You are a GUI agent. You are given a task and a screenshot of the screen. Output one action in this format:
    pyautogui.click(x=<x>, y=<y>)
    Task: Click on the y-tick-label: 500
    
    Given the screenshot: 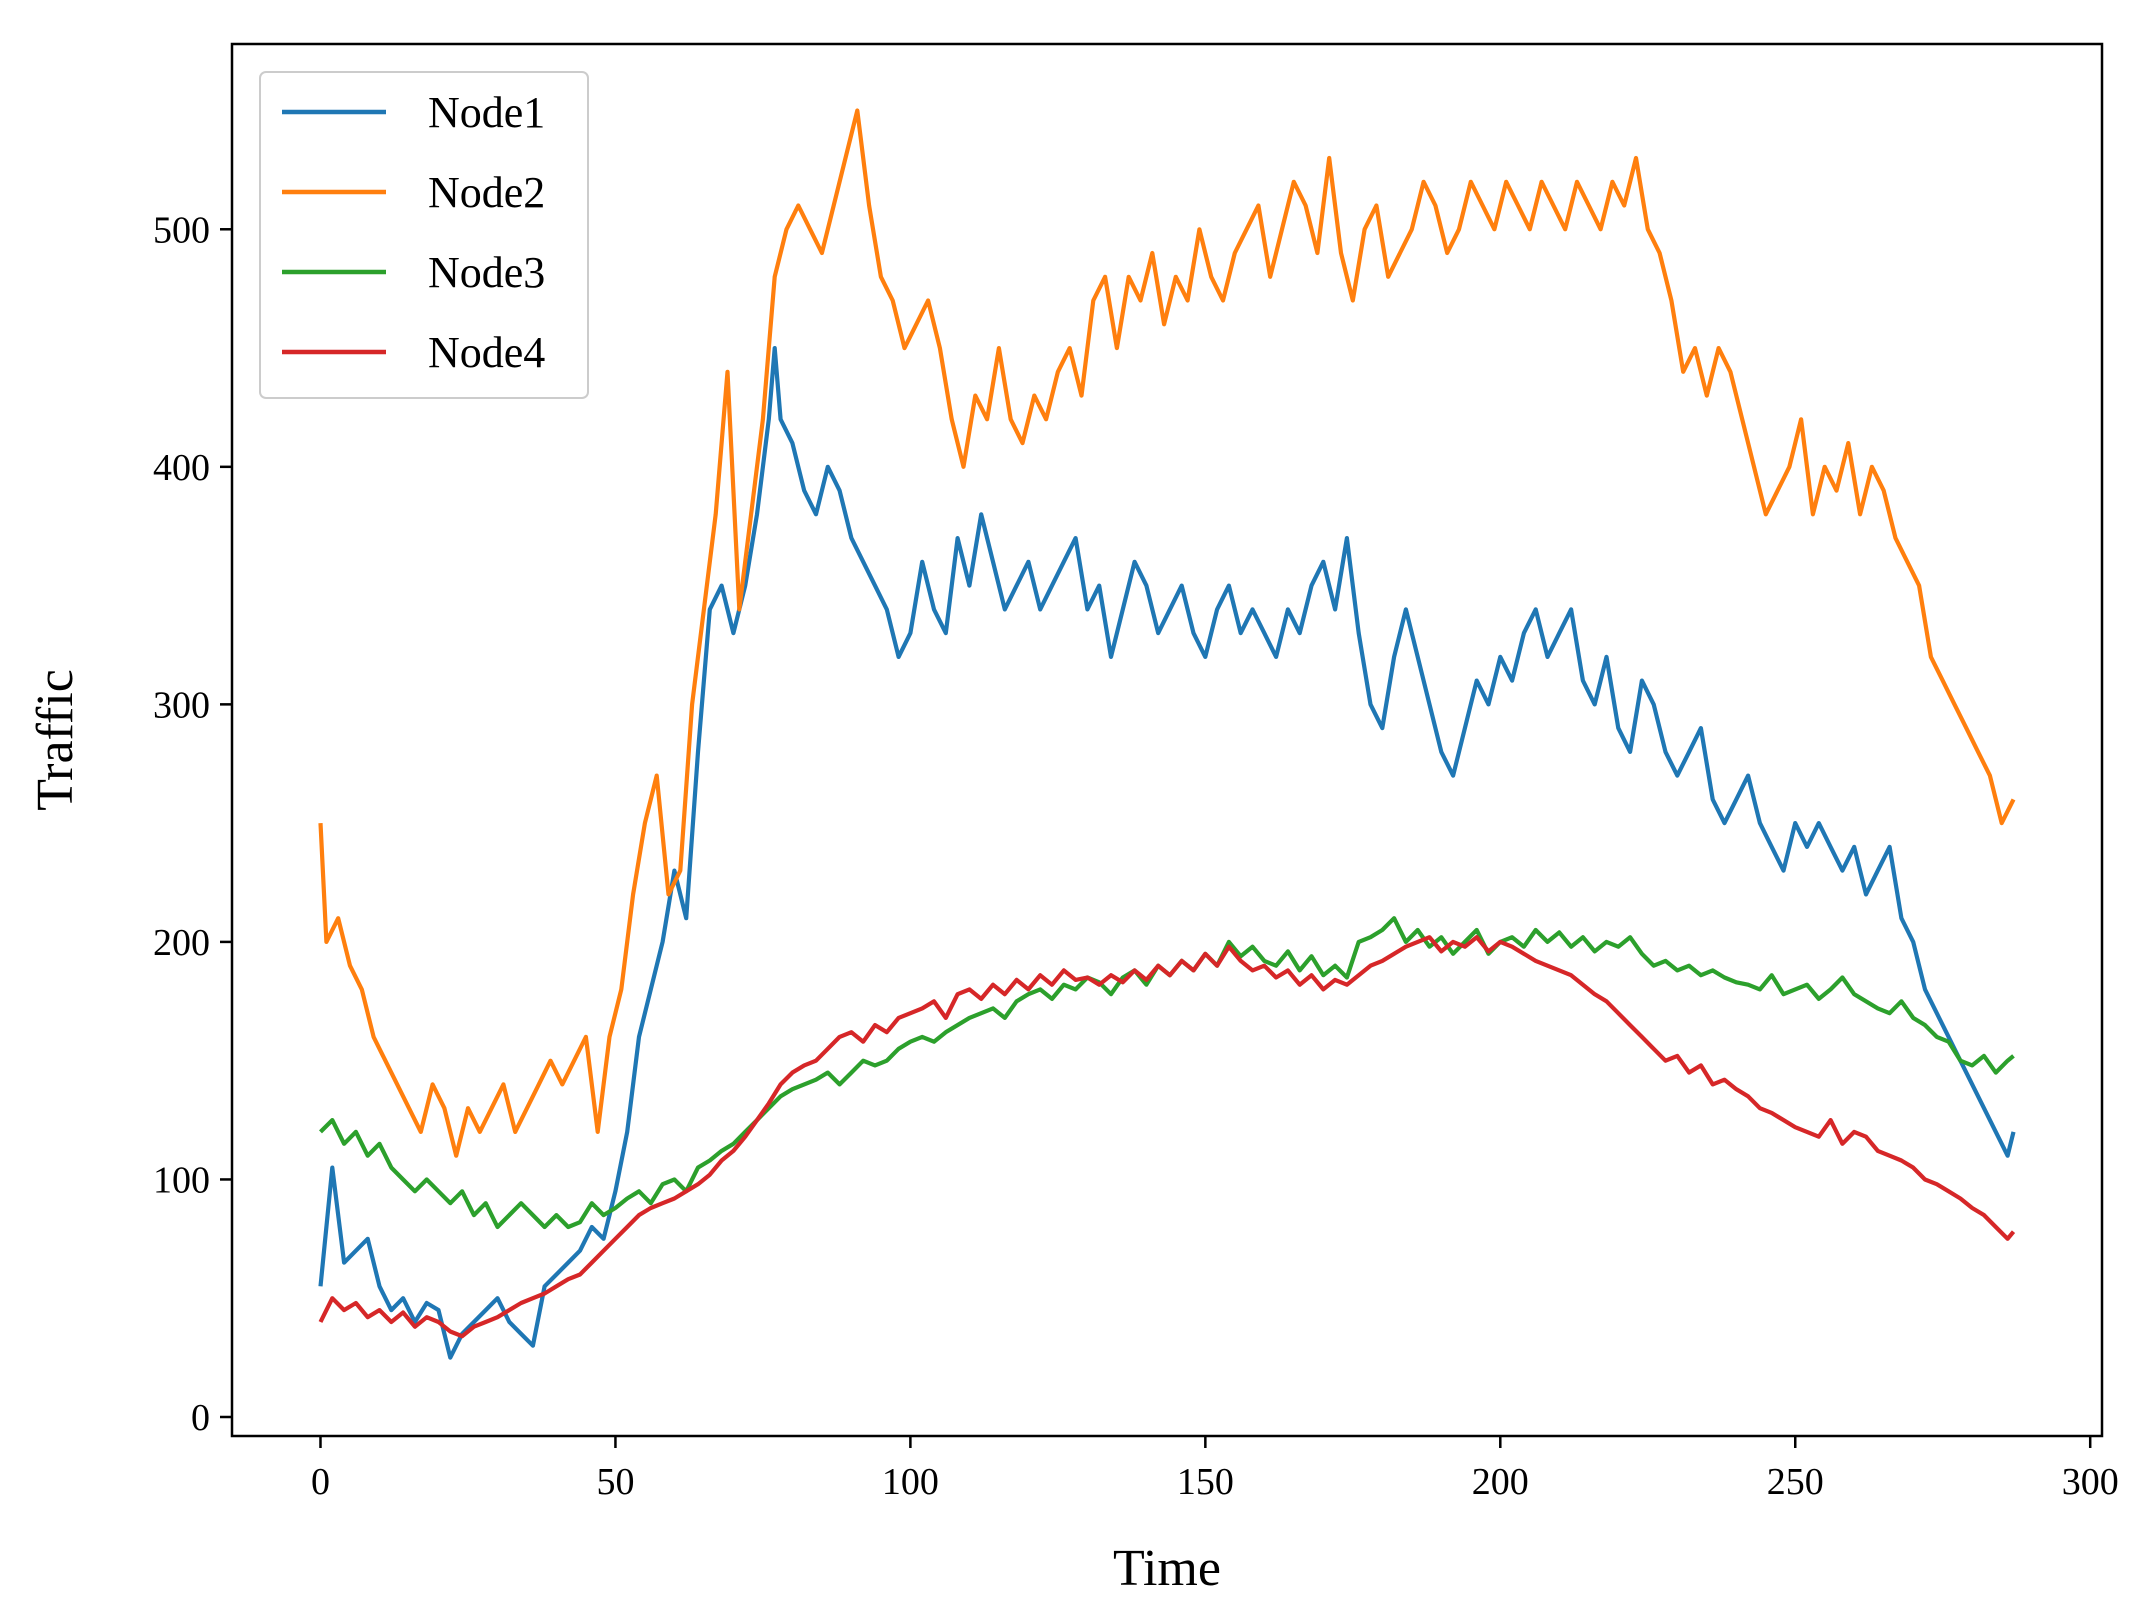 What is the action you would take?
    pyautogui.click(x=181, y=230)
    